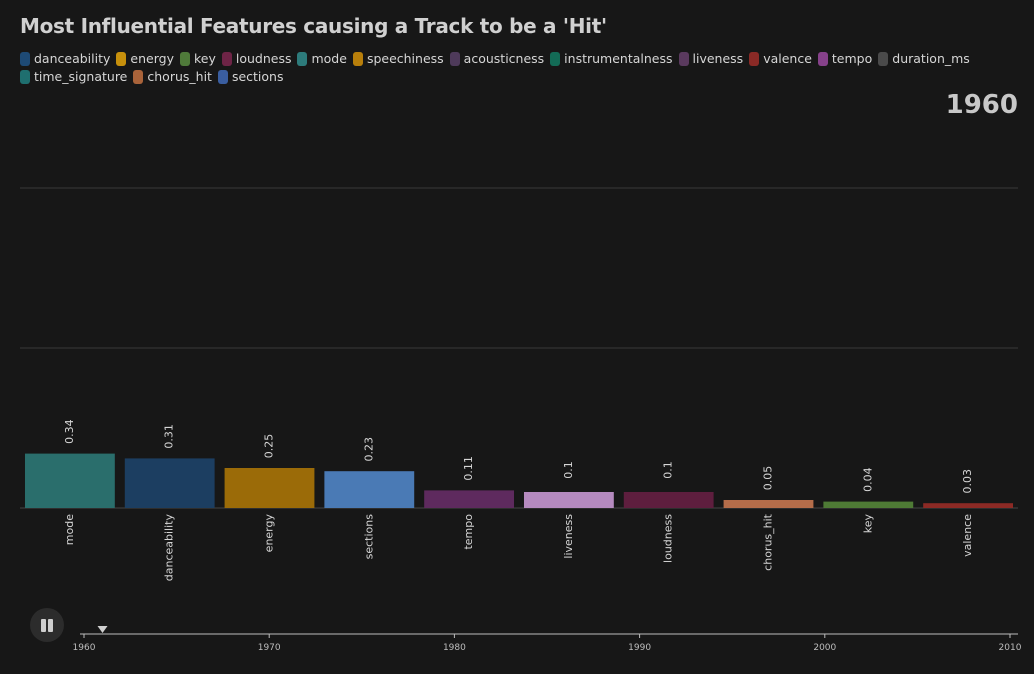 The image size is (1034, 674). I want to click on legend-label: time_signature, so click(81, 76).